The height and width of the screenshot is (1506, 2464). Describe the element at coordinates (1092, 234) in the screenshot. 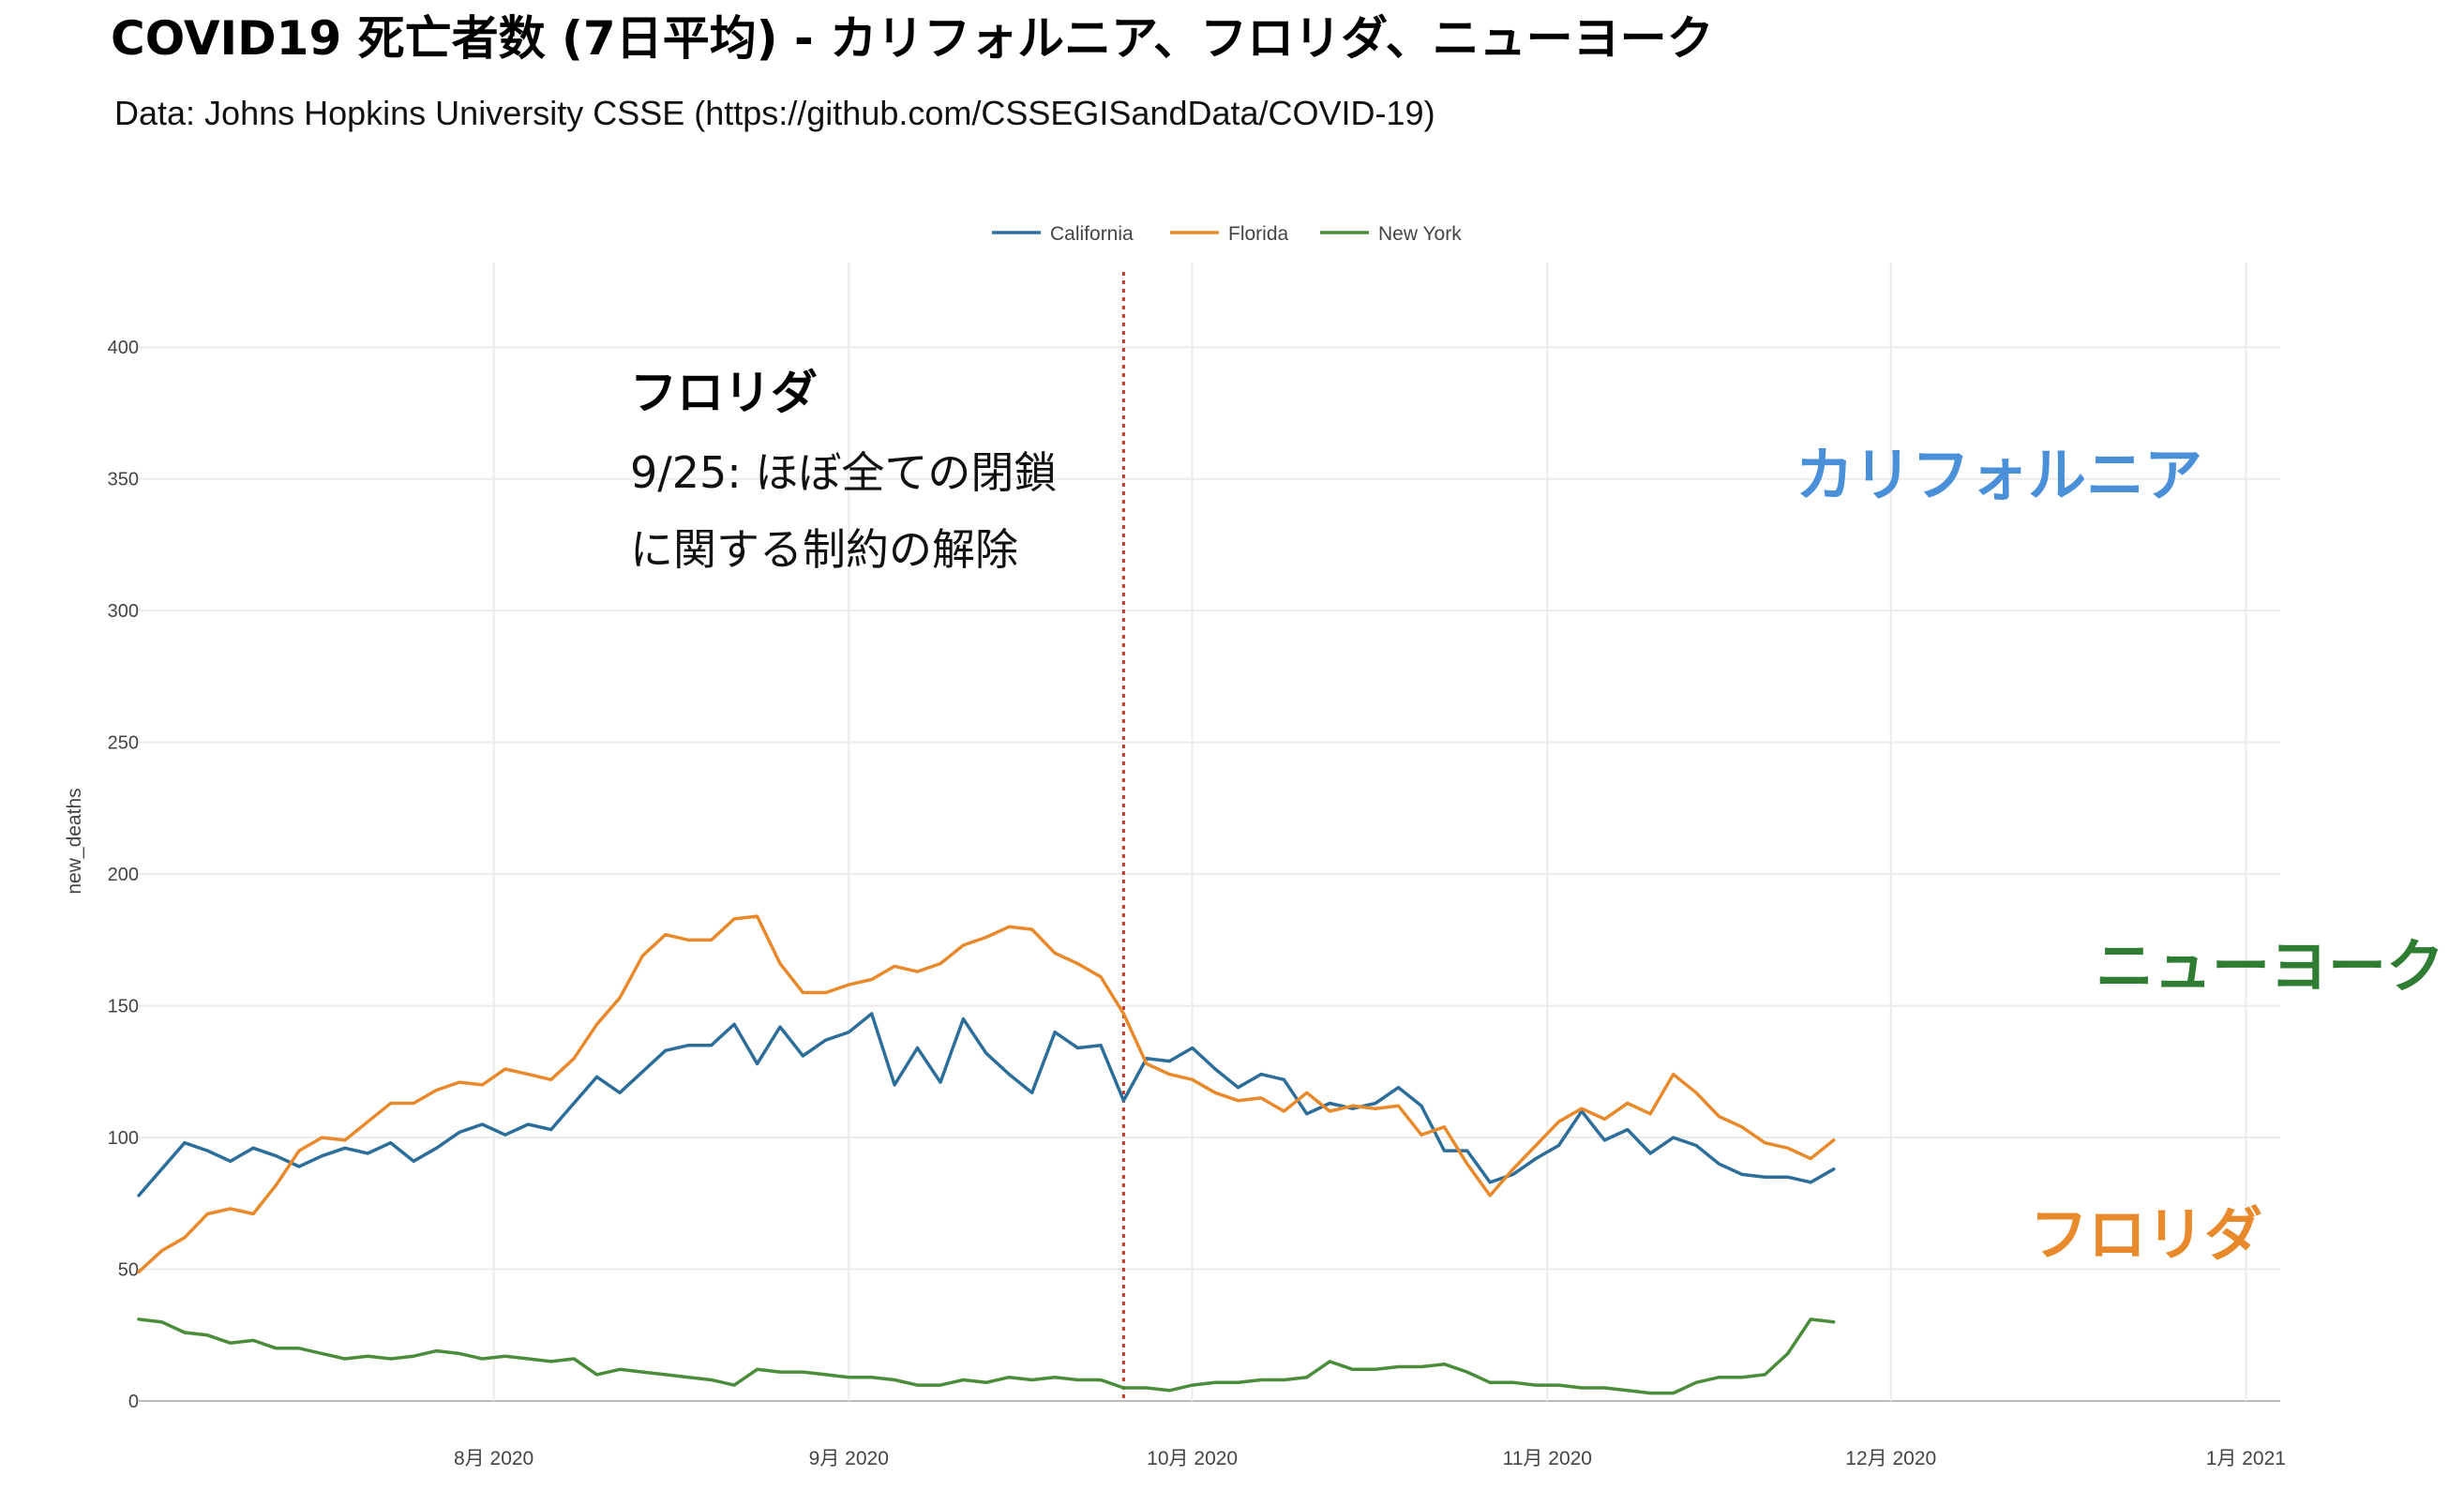

I see `legend-label: California` at that location.